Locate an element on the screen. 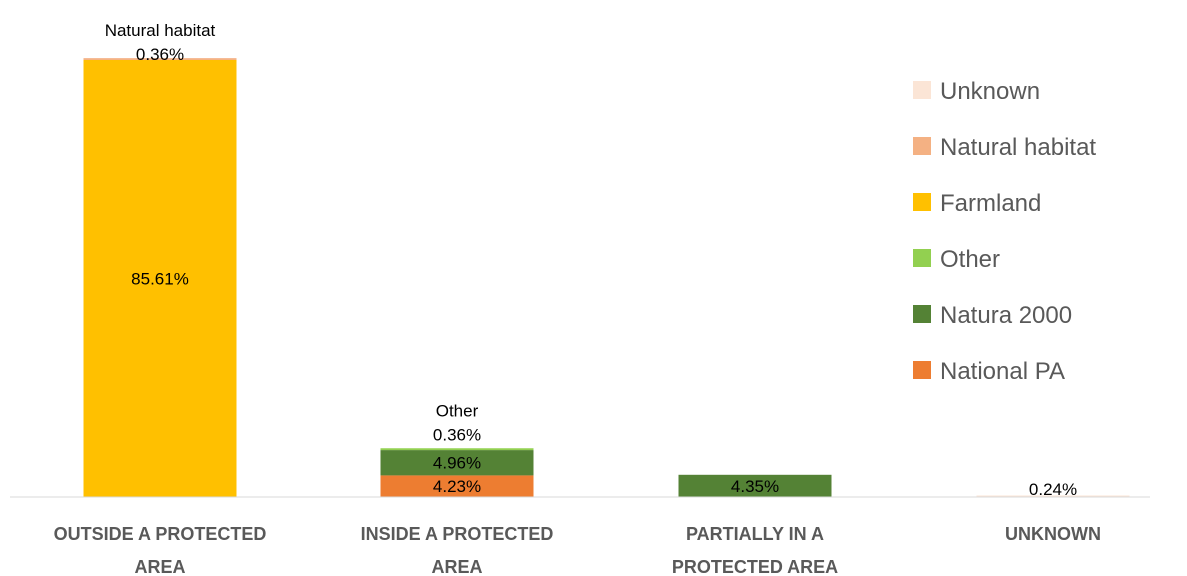 This screenshot has width=1187, height=576. legend-label-other: Other is located at coordinates (970, 259).